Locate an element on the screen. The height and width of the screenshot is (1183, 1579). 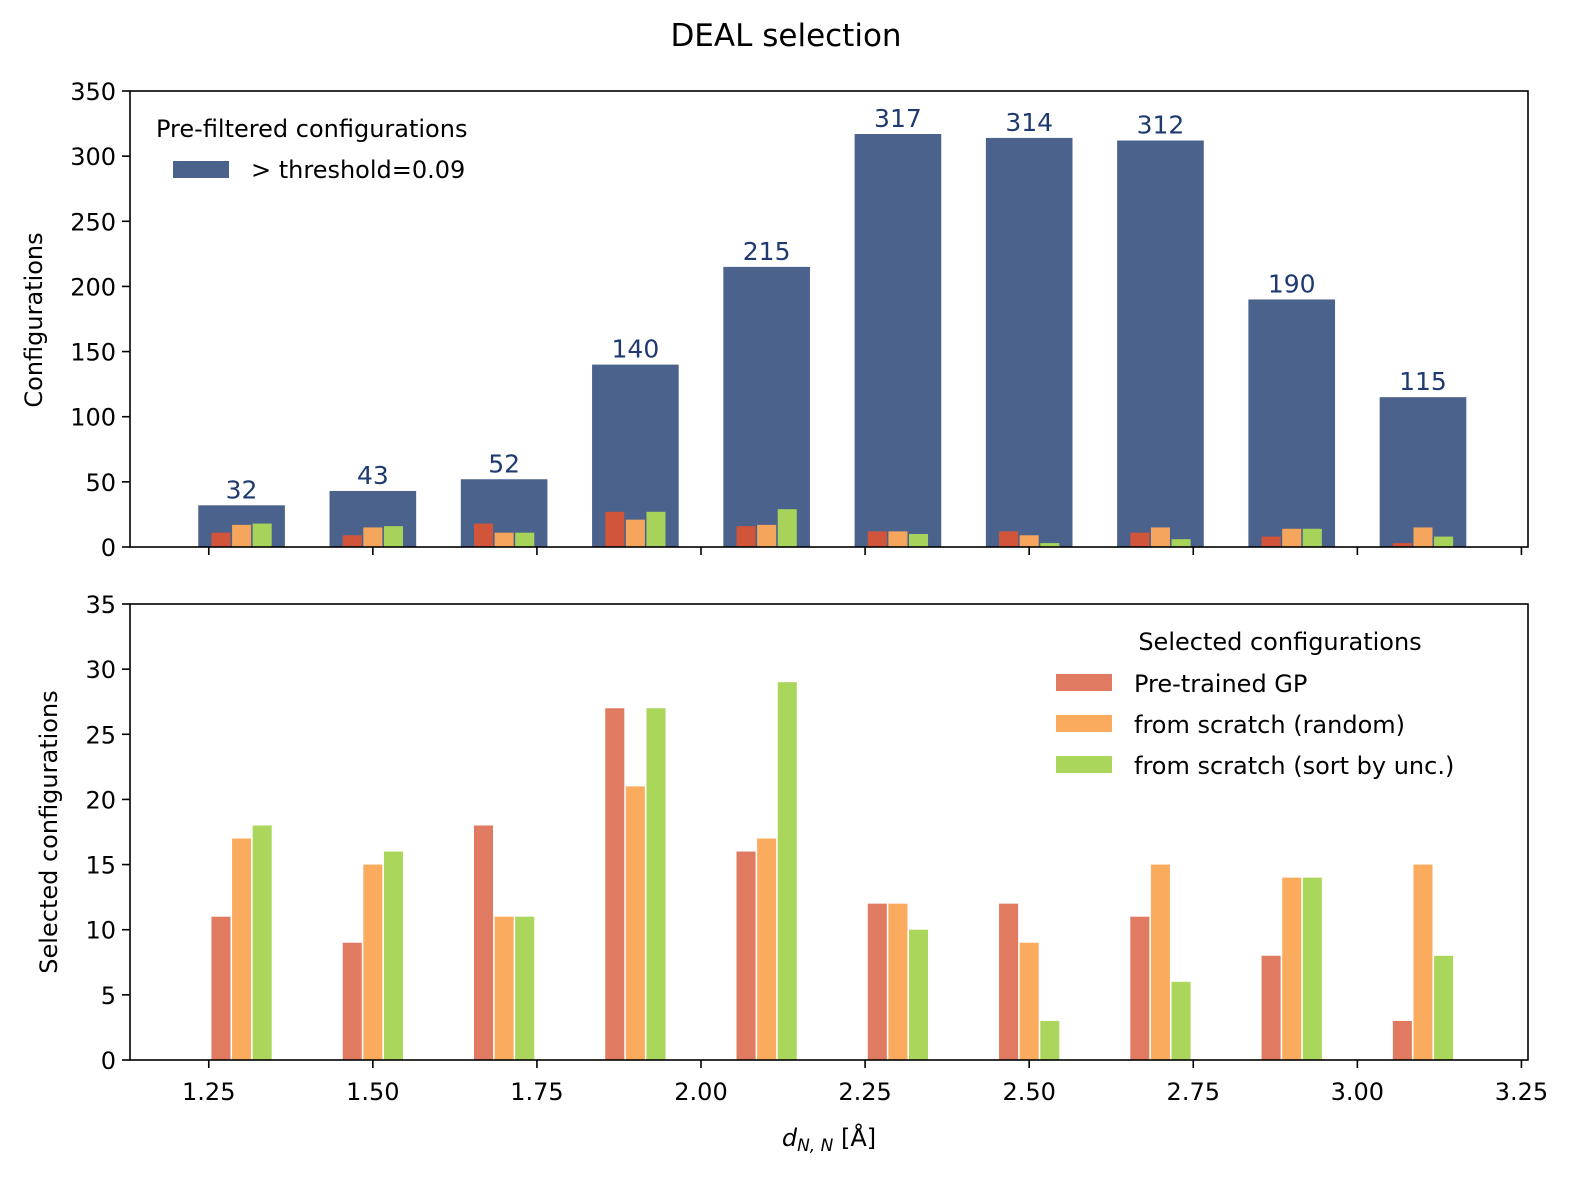
x-tick-label: 2.25 is located at coordinates (864, 1092).